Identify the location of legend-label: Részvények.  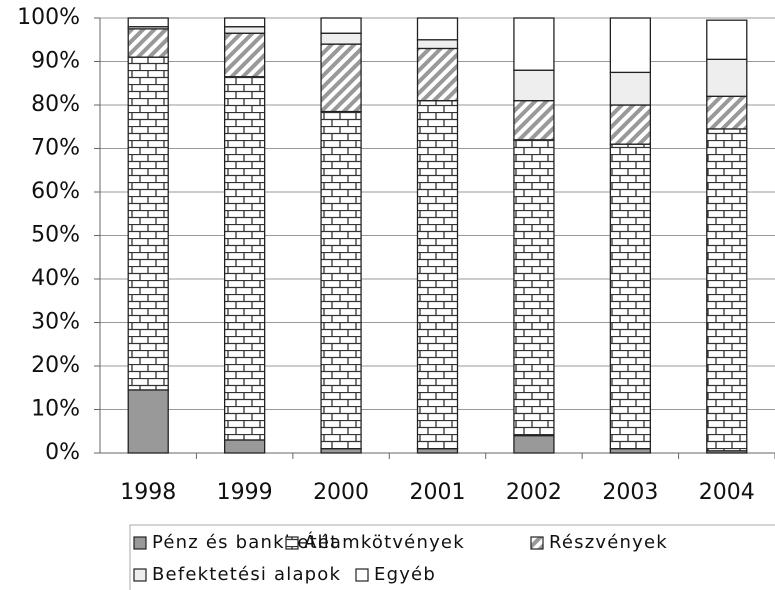
(608, 542).